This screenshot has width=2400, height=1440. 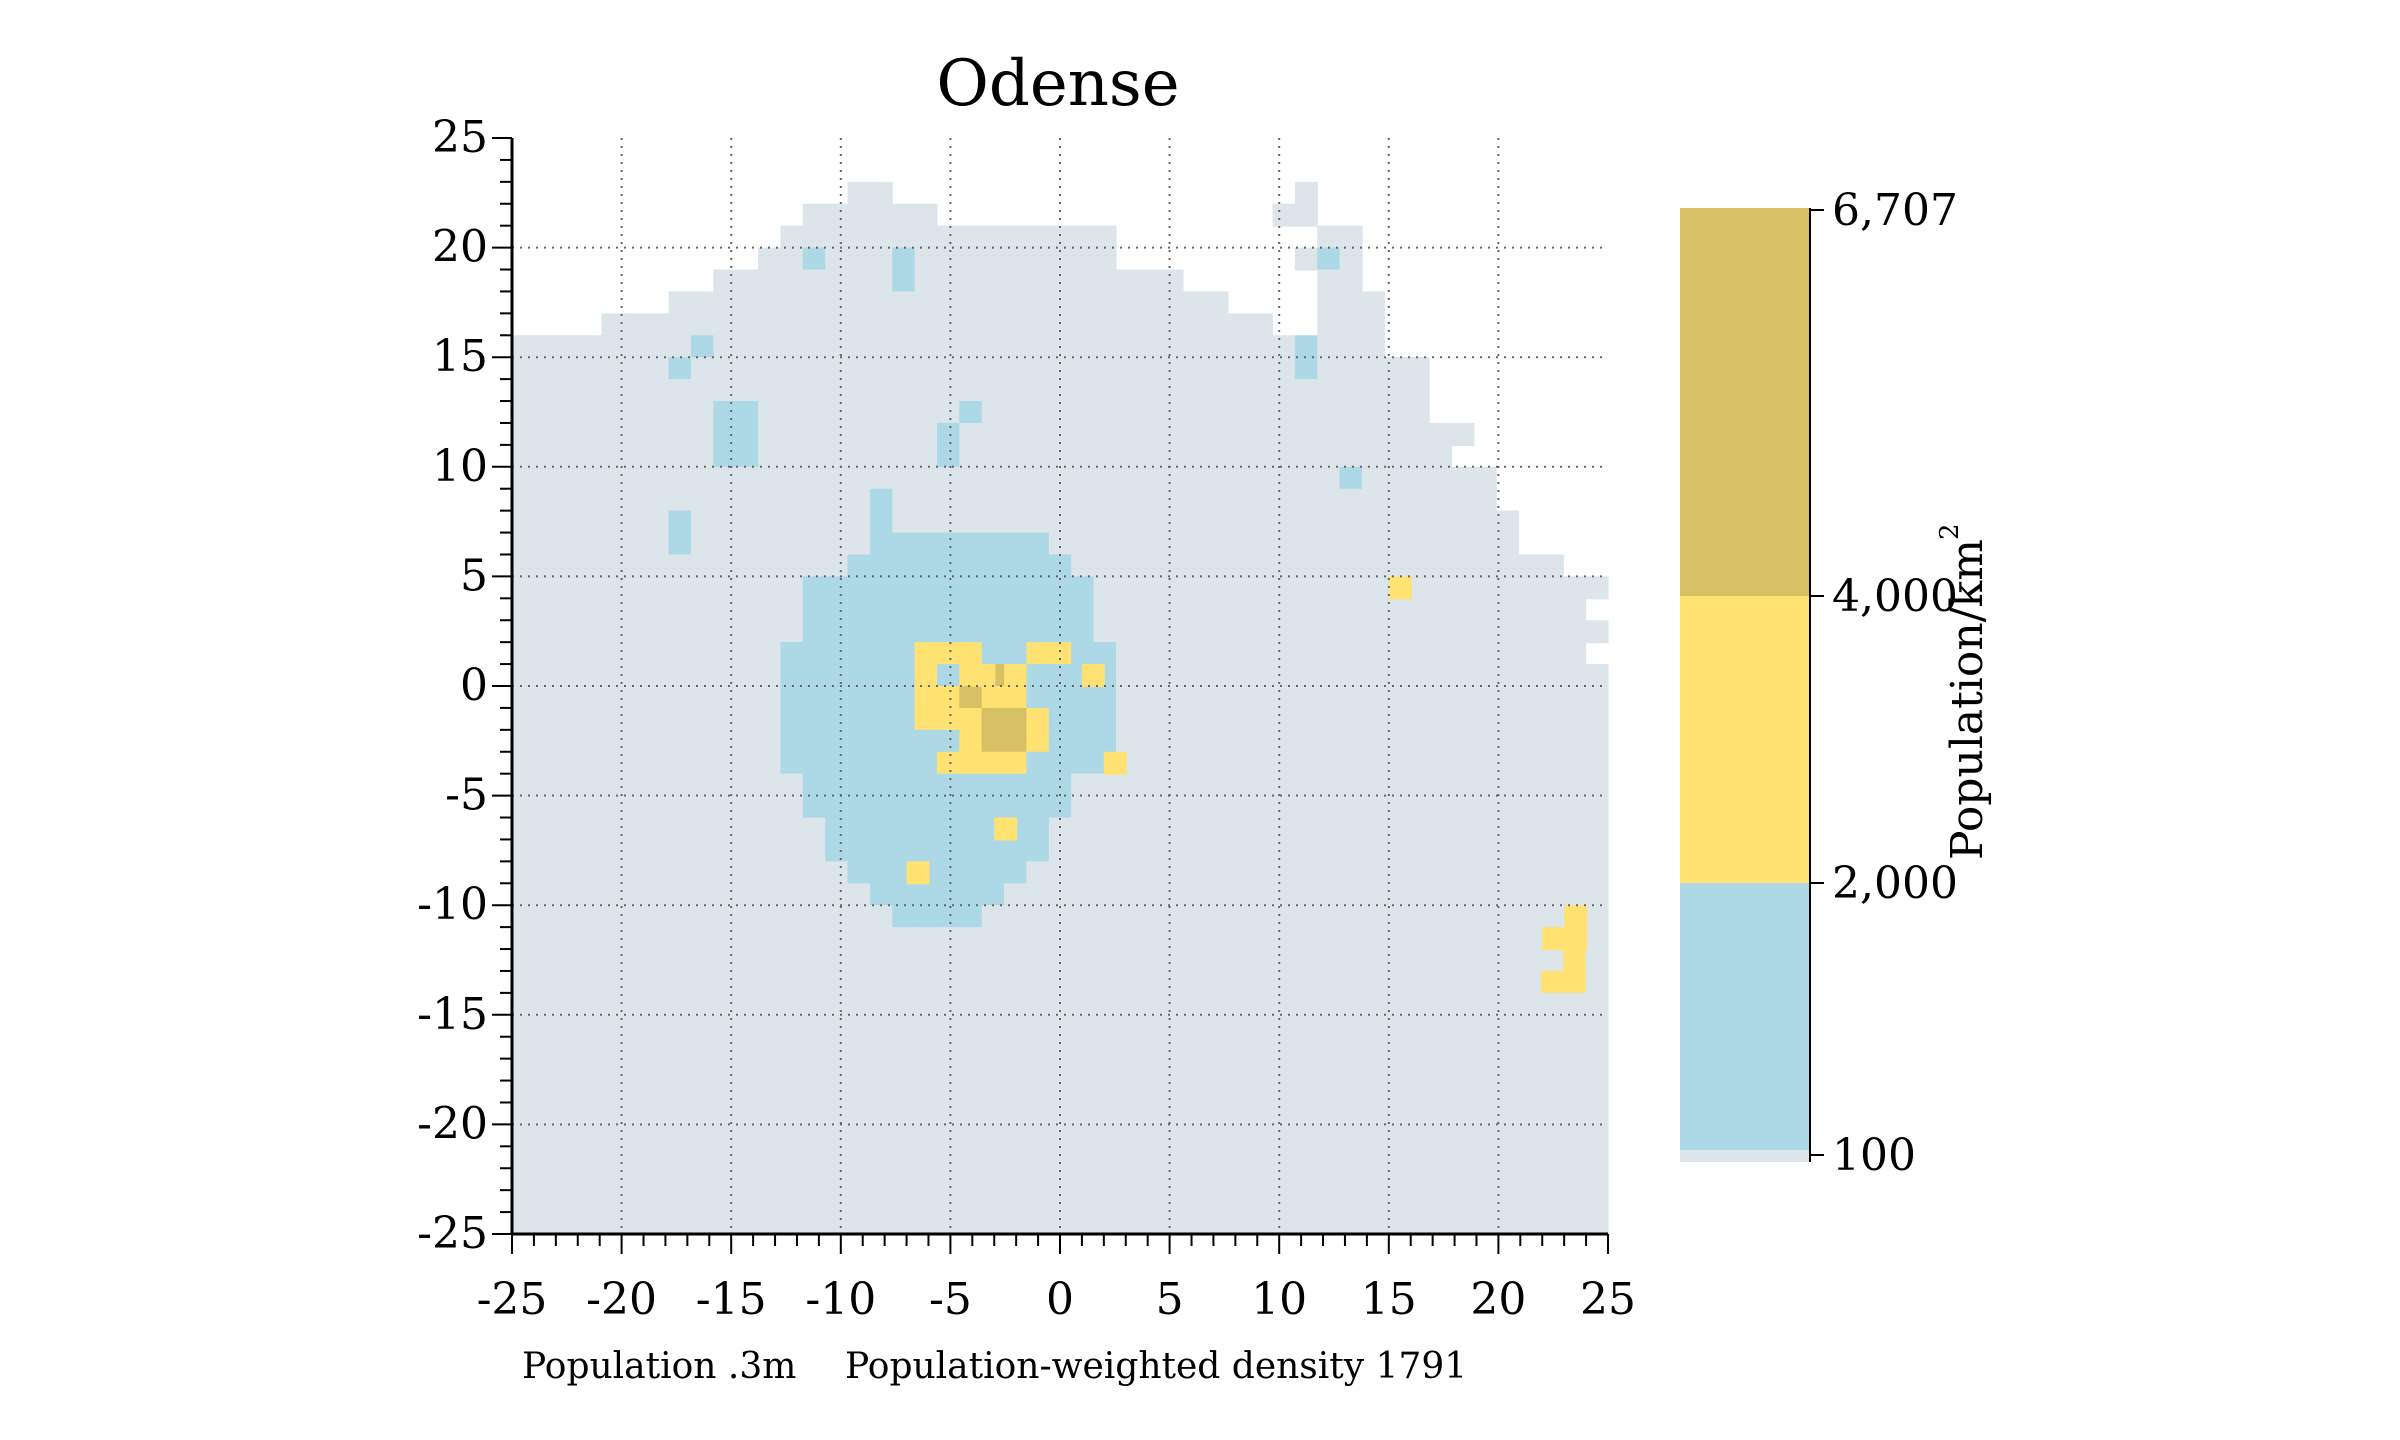 I want to click on x-tick-label: -15, so click(x=731, y=1299).